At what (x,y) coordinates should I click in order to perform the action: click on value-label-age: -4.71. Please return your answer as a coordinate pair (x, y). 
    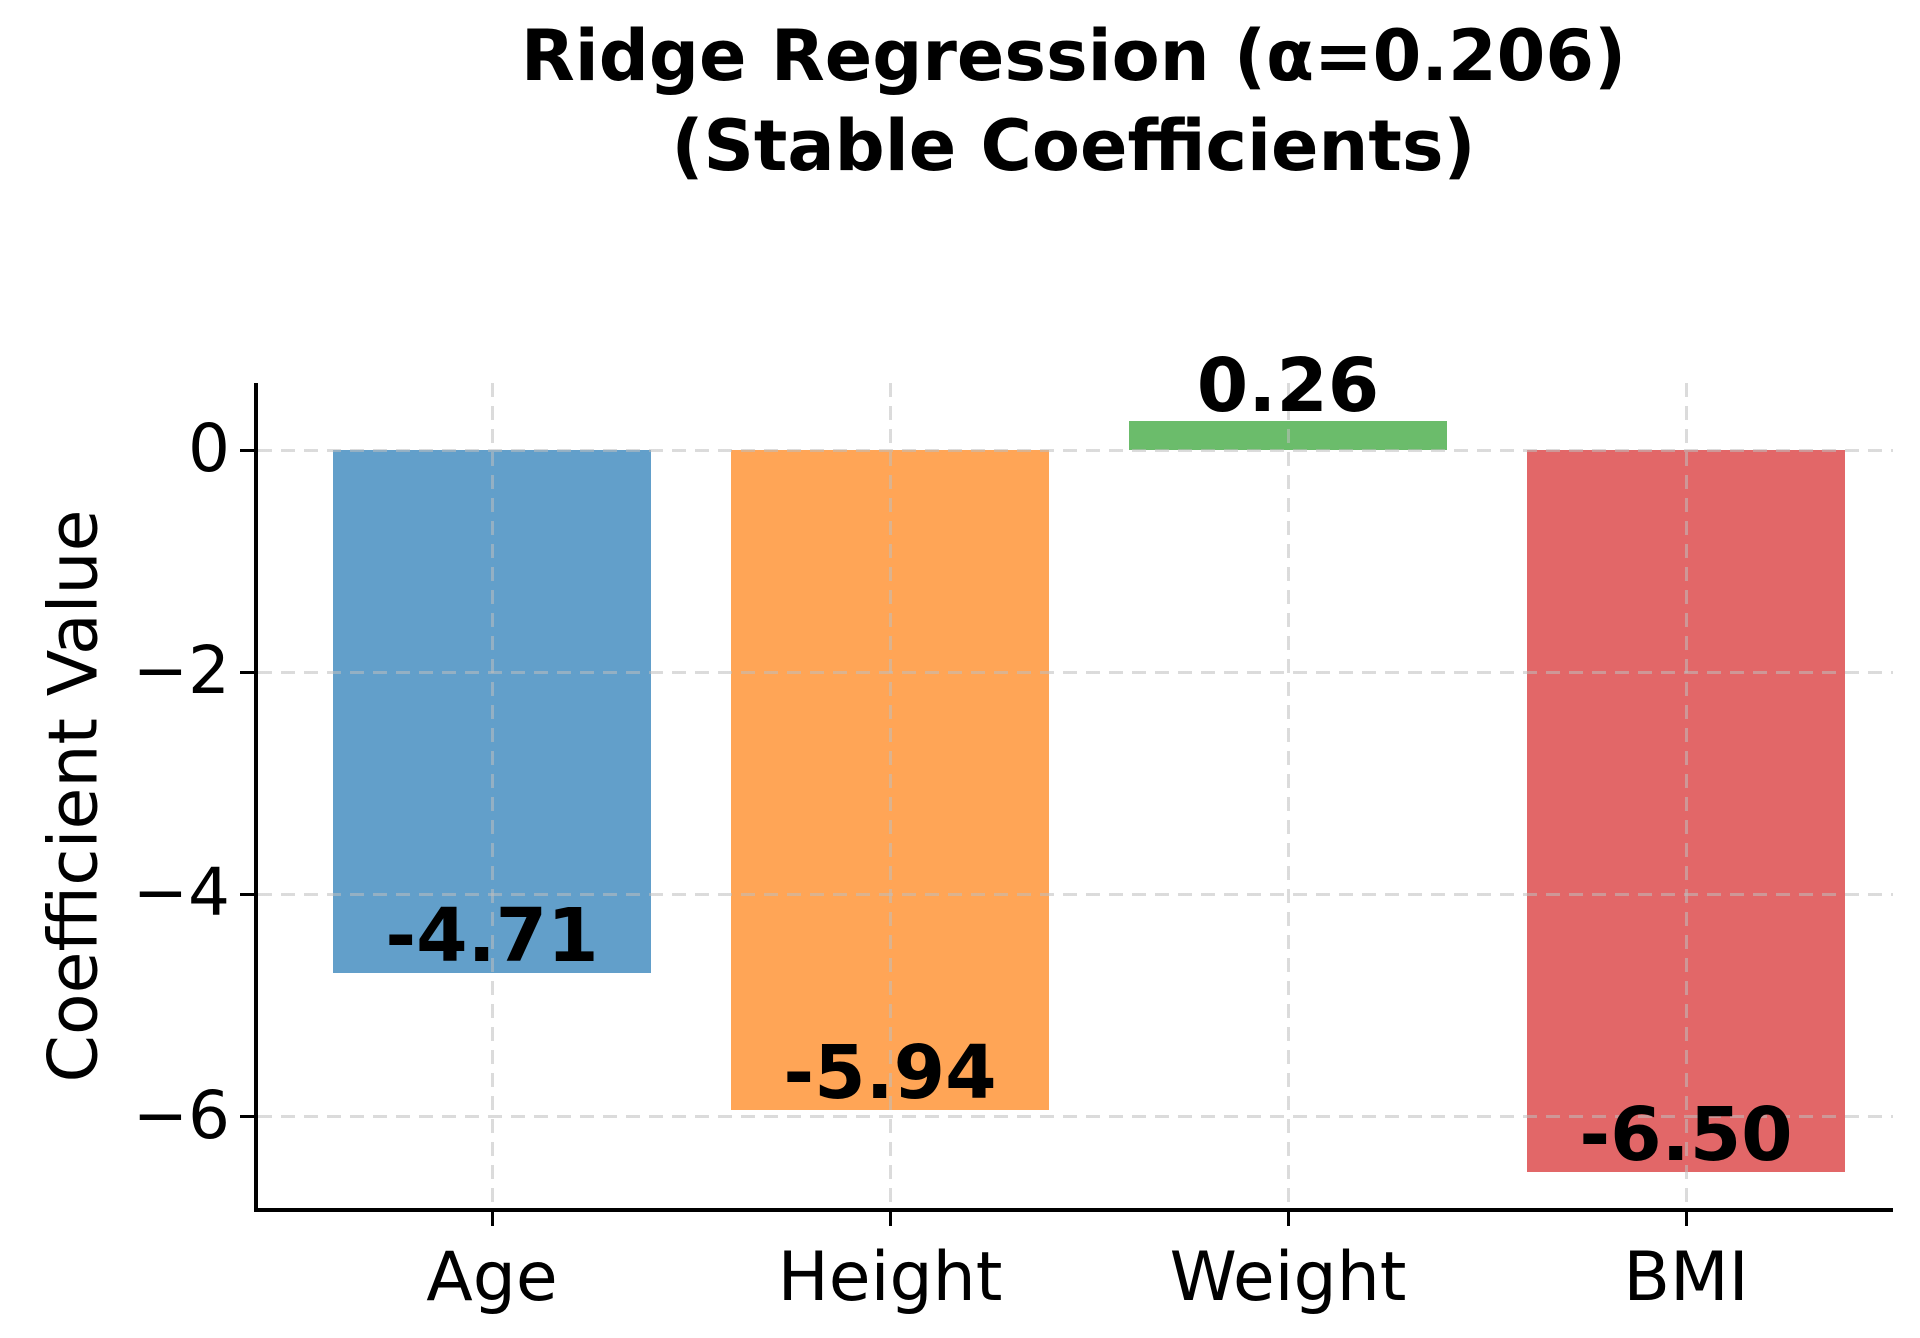
    Looking at the image, I should click on (492, 936).